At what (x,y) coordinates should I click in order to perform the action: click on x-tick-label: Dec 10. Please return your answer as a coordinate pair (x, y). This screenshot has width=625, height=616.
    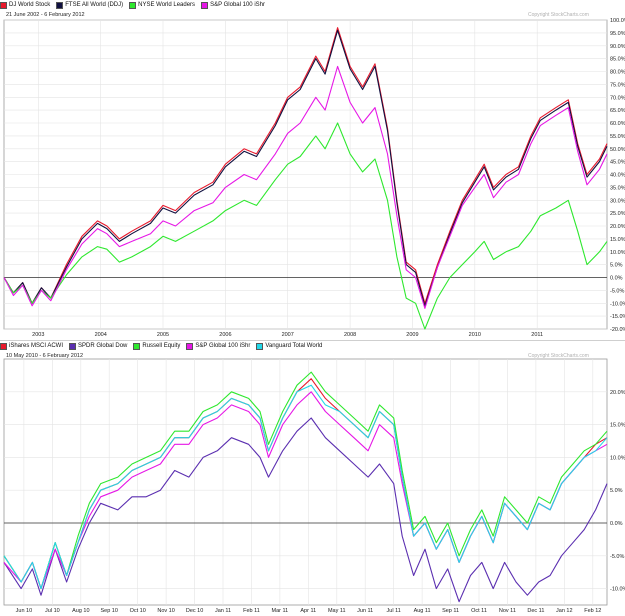
    Looking at the image, I should click on (194, 611).